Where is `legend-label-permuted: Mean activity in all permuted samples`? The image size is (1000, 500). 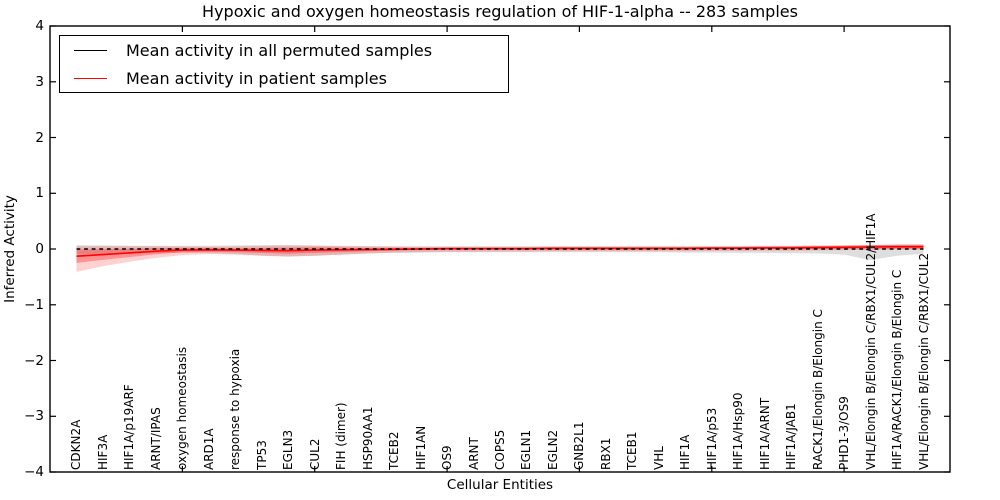 legend-label-permuted: Mean activity in all permuted samples is located at coordinates (279, 50).